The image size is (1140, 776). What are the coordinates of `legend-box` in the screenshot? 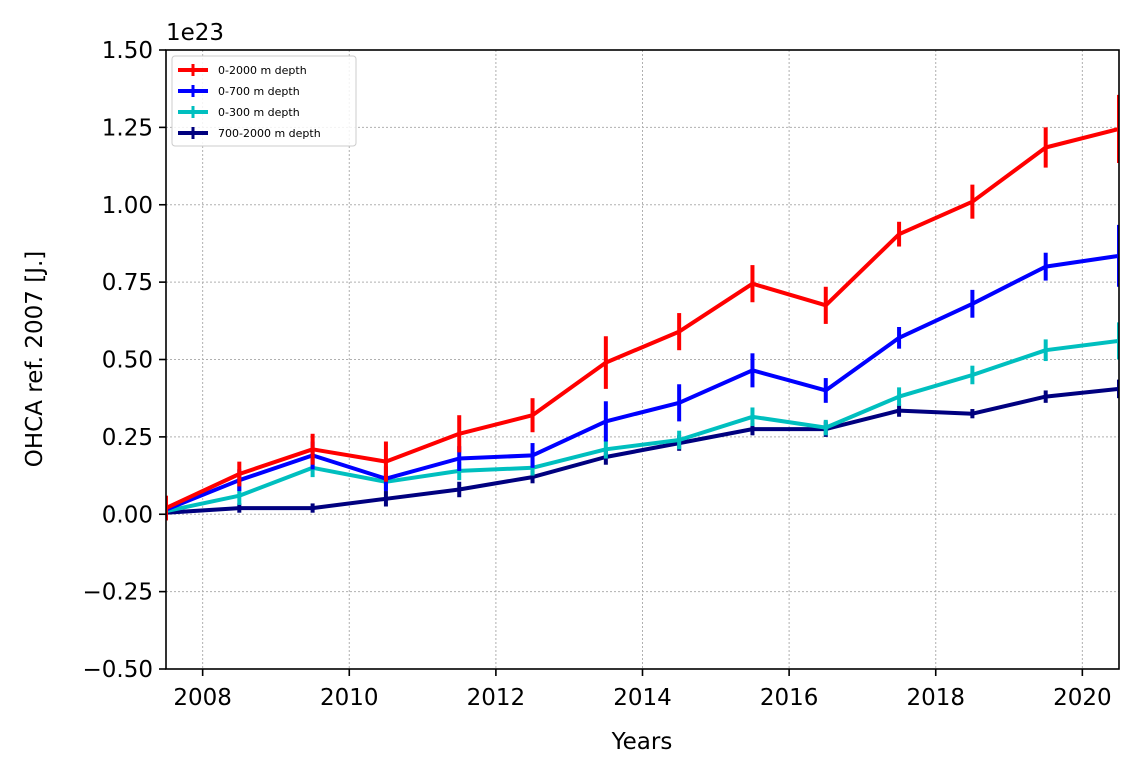 It's located at (264, 101).